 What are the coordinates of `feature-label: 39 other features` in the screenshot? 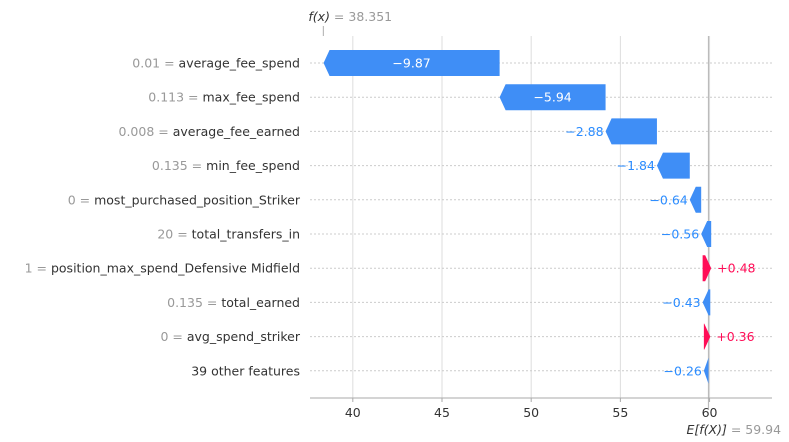 It's located at (245, 370).